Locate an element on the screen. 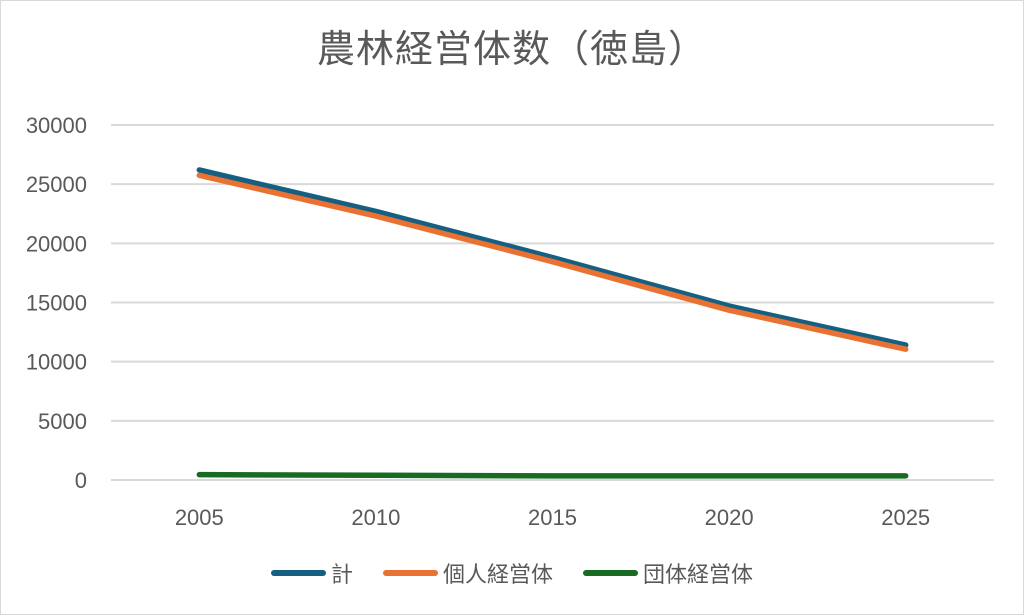 This screenshot has width=1024, height=616. legend-line-swatch-group is located at coordinates (610, 573).